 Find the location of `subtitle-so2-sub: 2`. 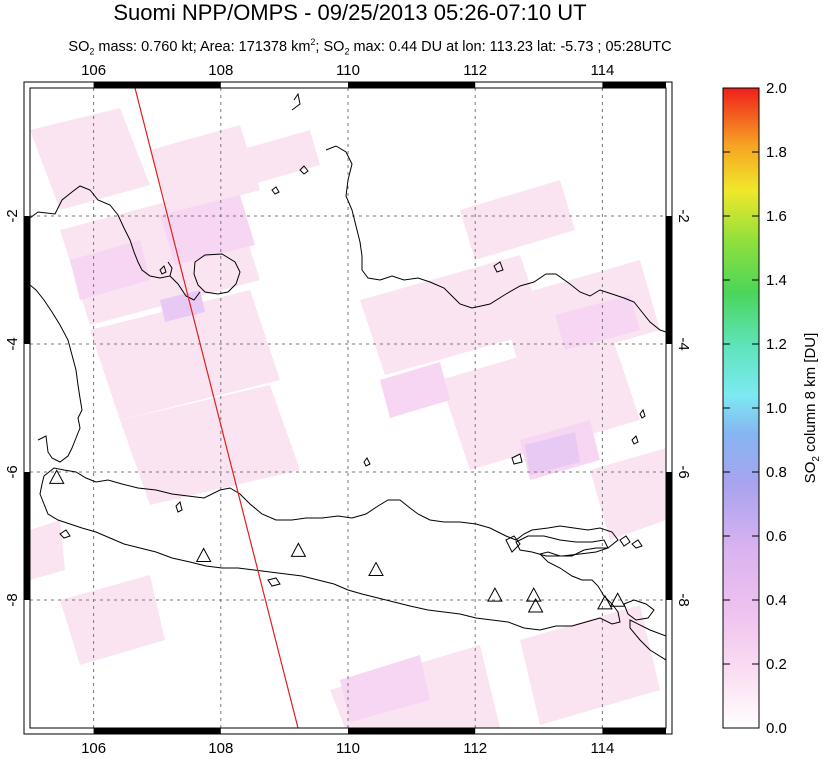

subtitle-so2-sub: 2 is located at coordinates (92, 51).